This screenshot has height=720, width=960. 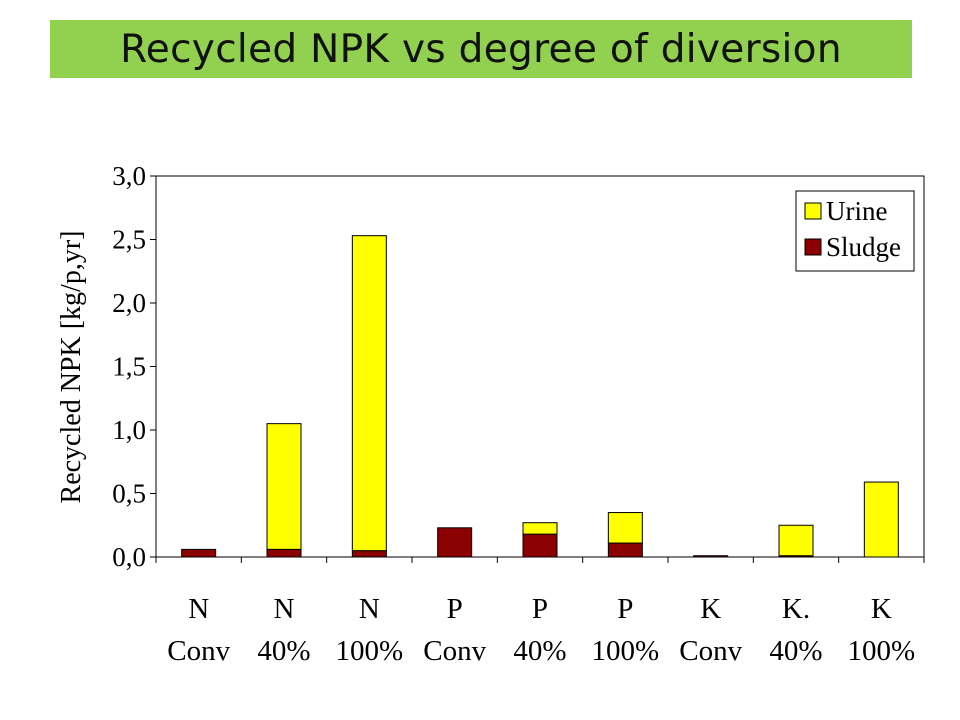 What do you see at coordinates (863, 247) in the screenshot?
I see `legend-label-sludge: Sludge` at bounding box center [863, 247].